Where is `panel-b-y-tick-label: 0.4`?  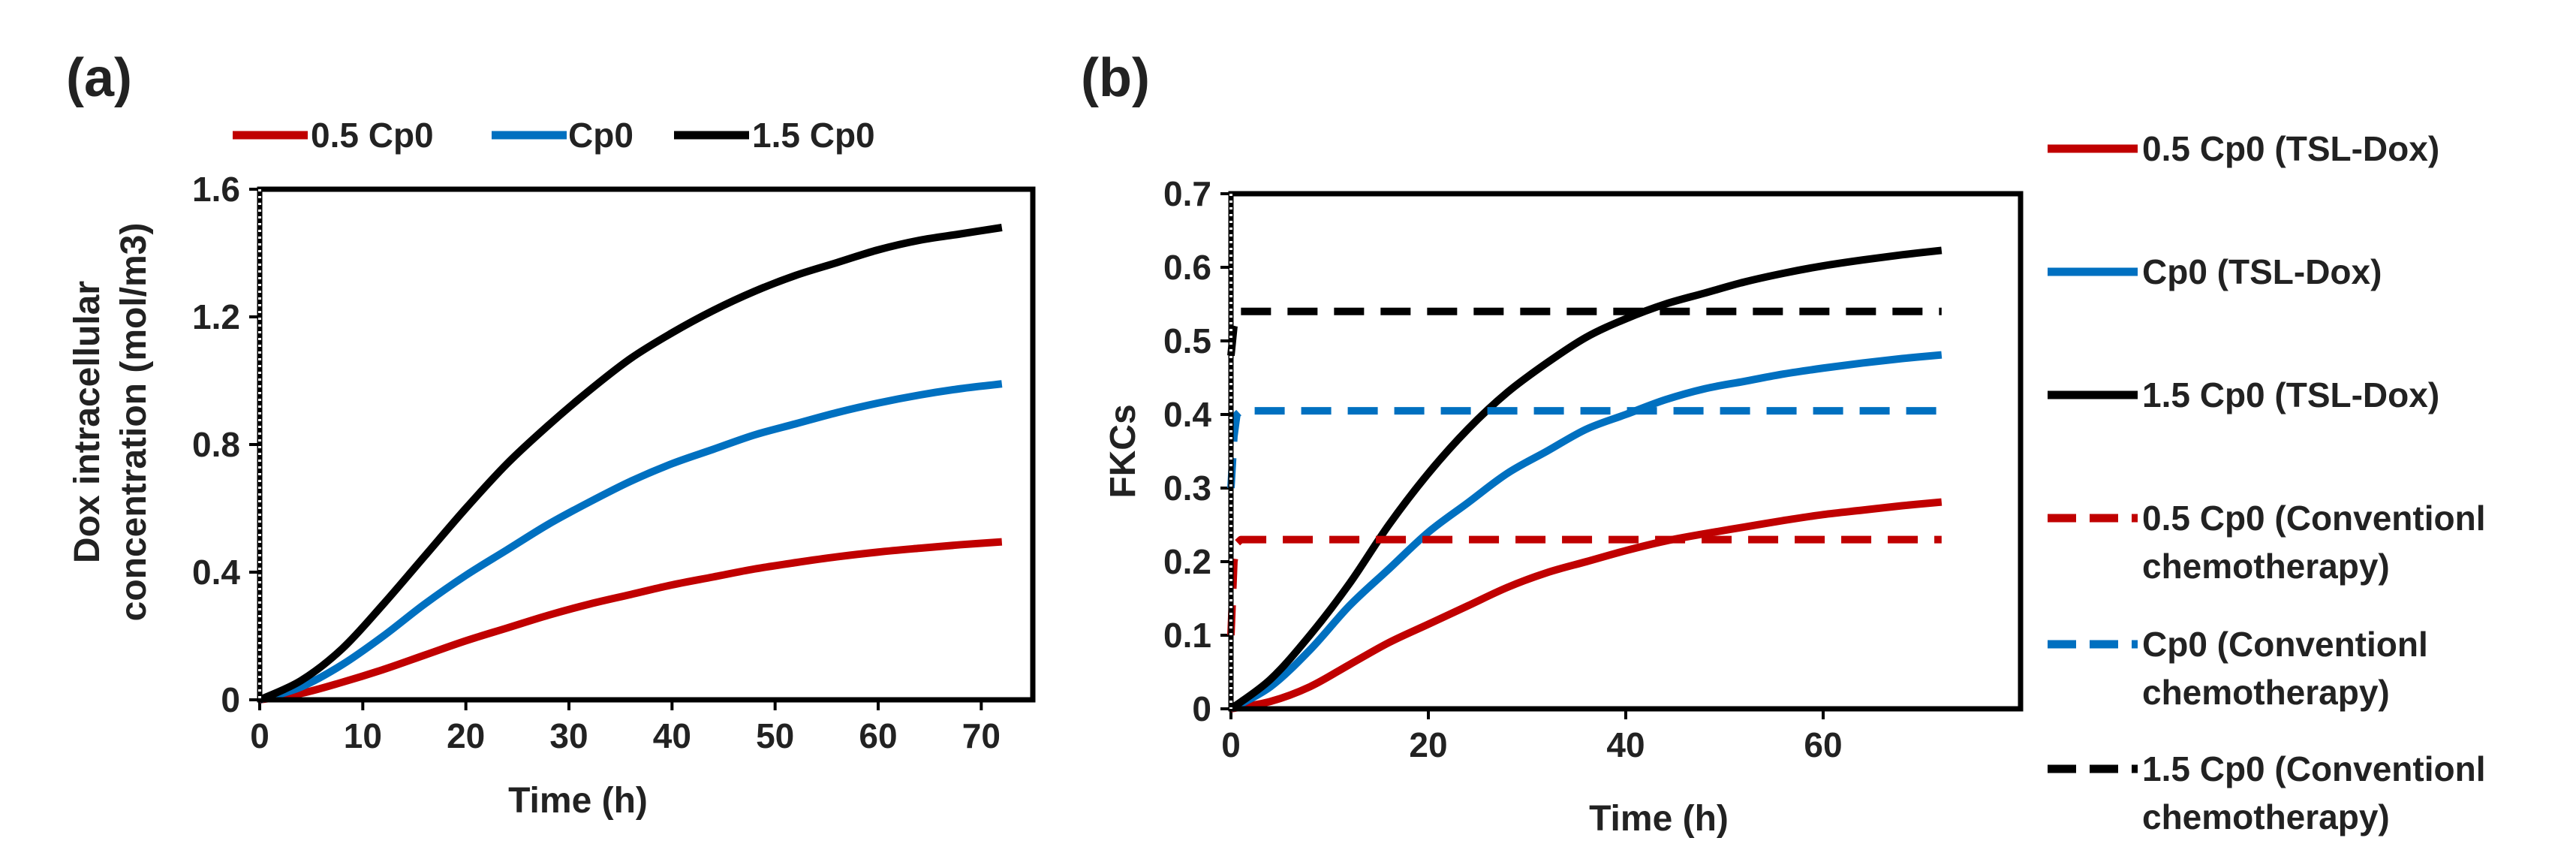 panel-b-y-tick-label: 0.4 is located at coordinates (1187, 414).